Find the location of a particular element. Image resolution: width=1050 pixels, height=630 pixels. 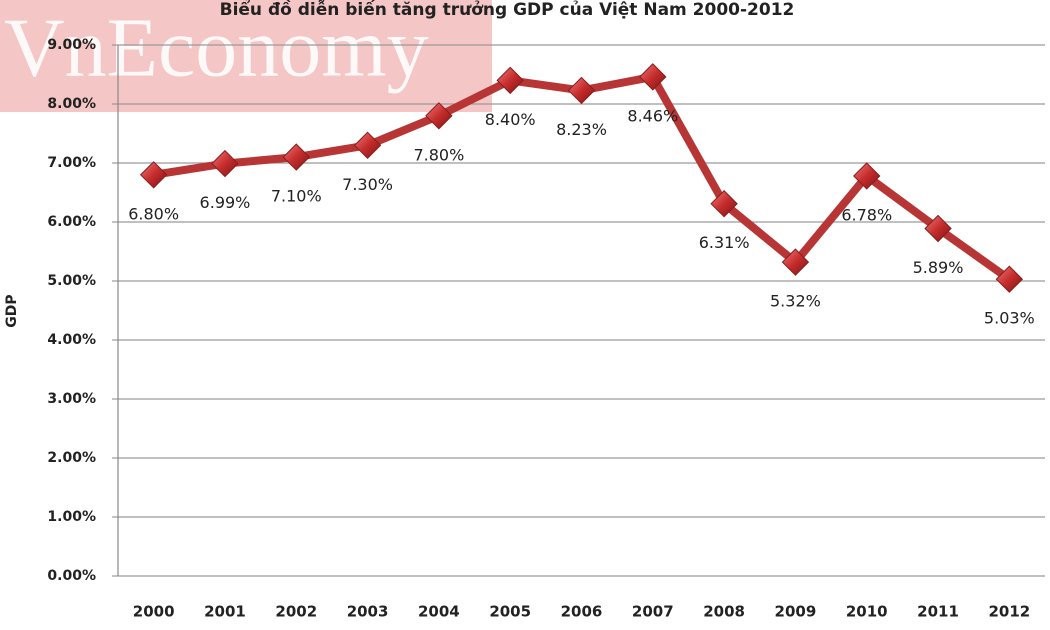

x-tick-label: 2000 is located at coordinates (154, 612).